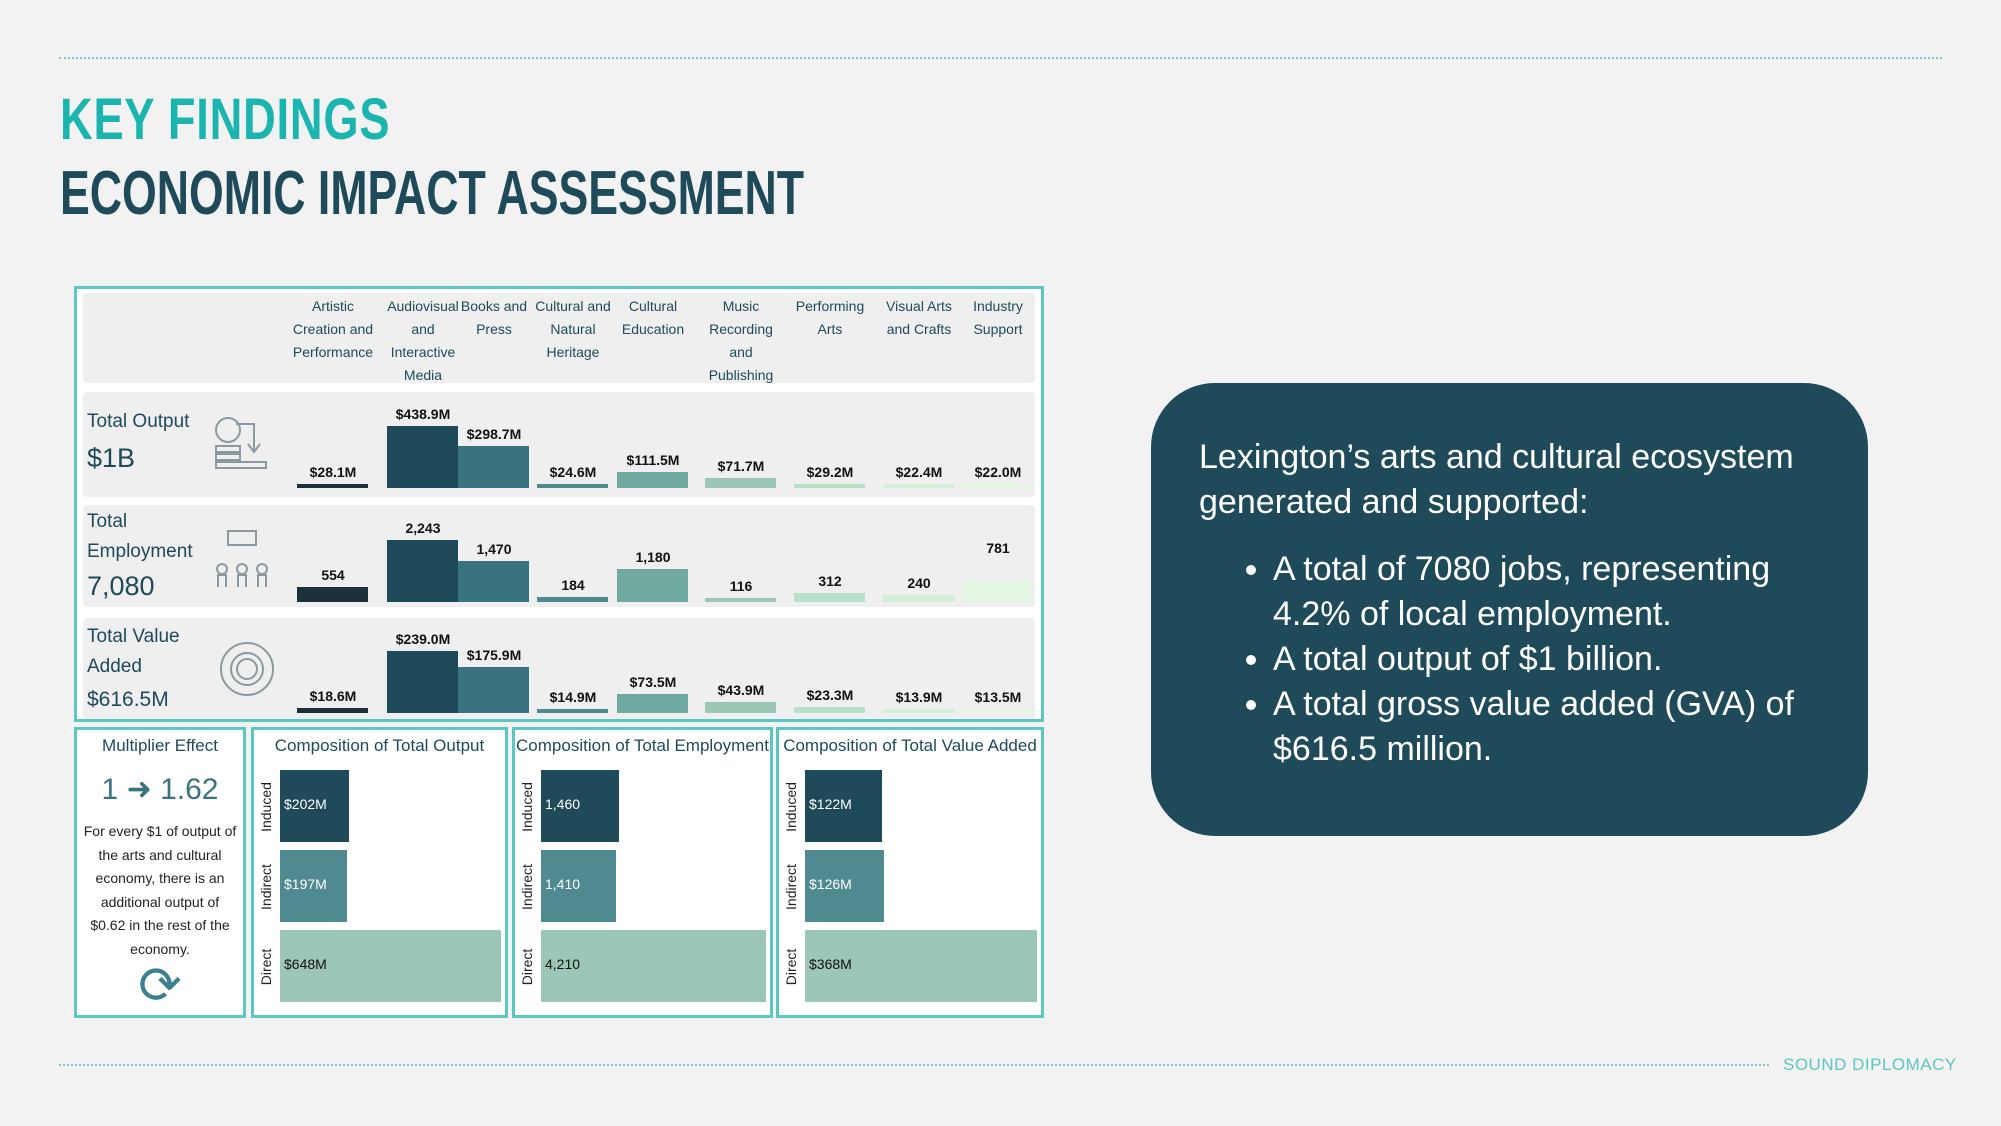 This screenshot has width=2001, height=1126. Describe the element at coordinates (563, 884) in the screenshot. I see `bar-label: 1,410` at that location.